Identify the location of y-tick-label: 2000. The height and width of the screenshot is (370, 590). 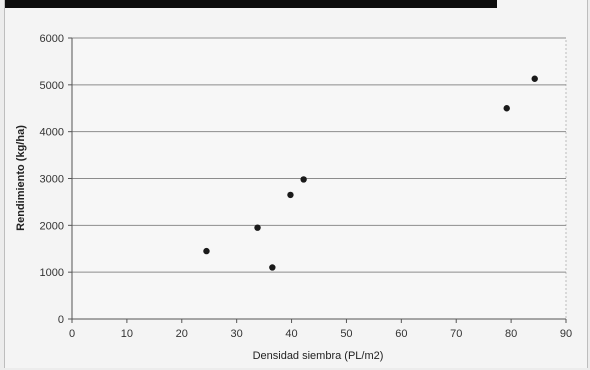
(52, 226).